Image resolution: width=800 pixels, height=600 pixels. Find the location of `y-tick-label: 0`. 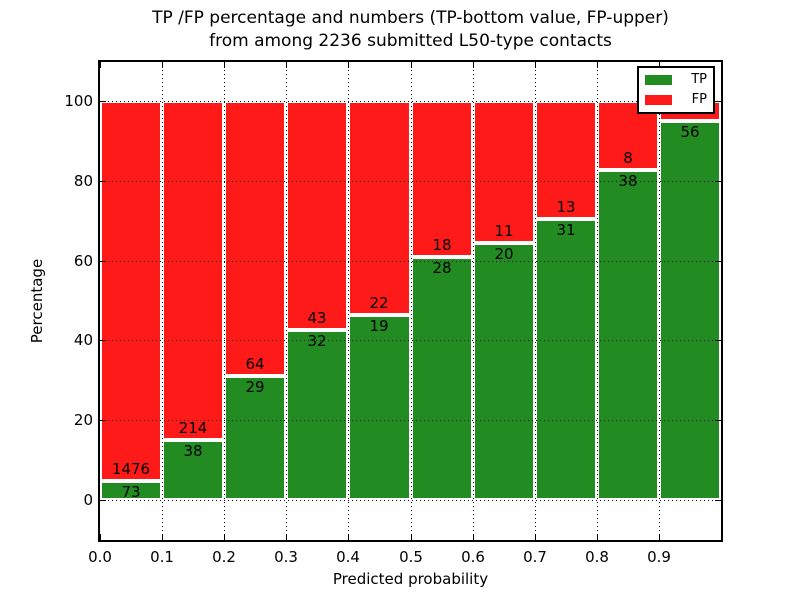

y-tick-label: 0 is located at coordinates (88, 500).